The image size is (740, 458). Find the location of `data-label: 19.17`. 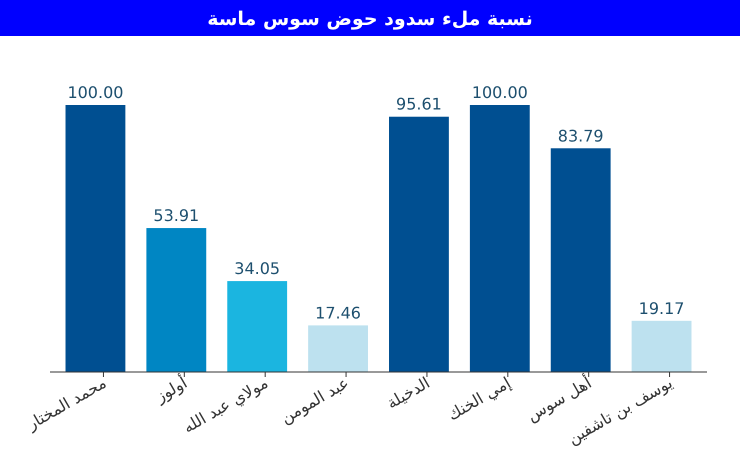

data-label: 19.17 is located at coordinates (661, 308).